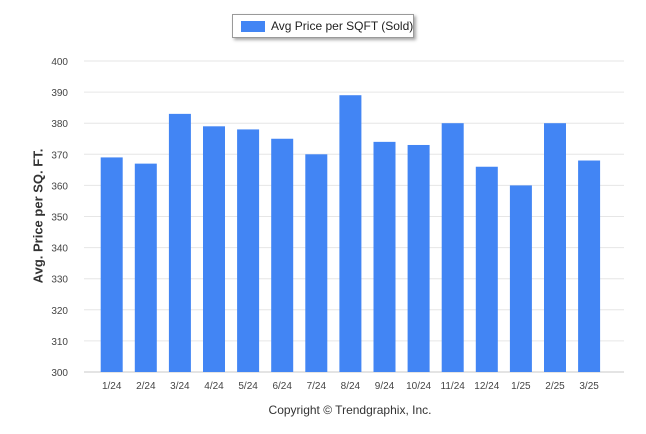  Describe the element at coordinates (38, 216) in the screenshot. I see `y-axis-label: Avg. Price per SQ. FT.` at that location.